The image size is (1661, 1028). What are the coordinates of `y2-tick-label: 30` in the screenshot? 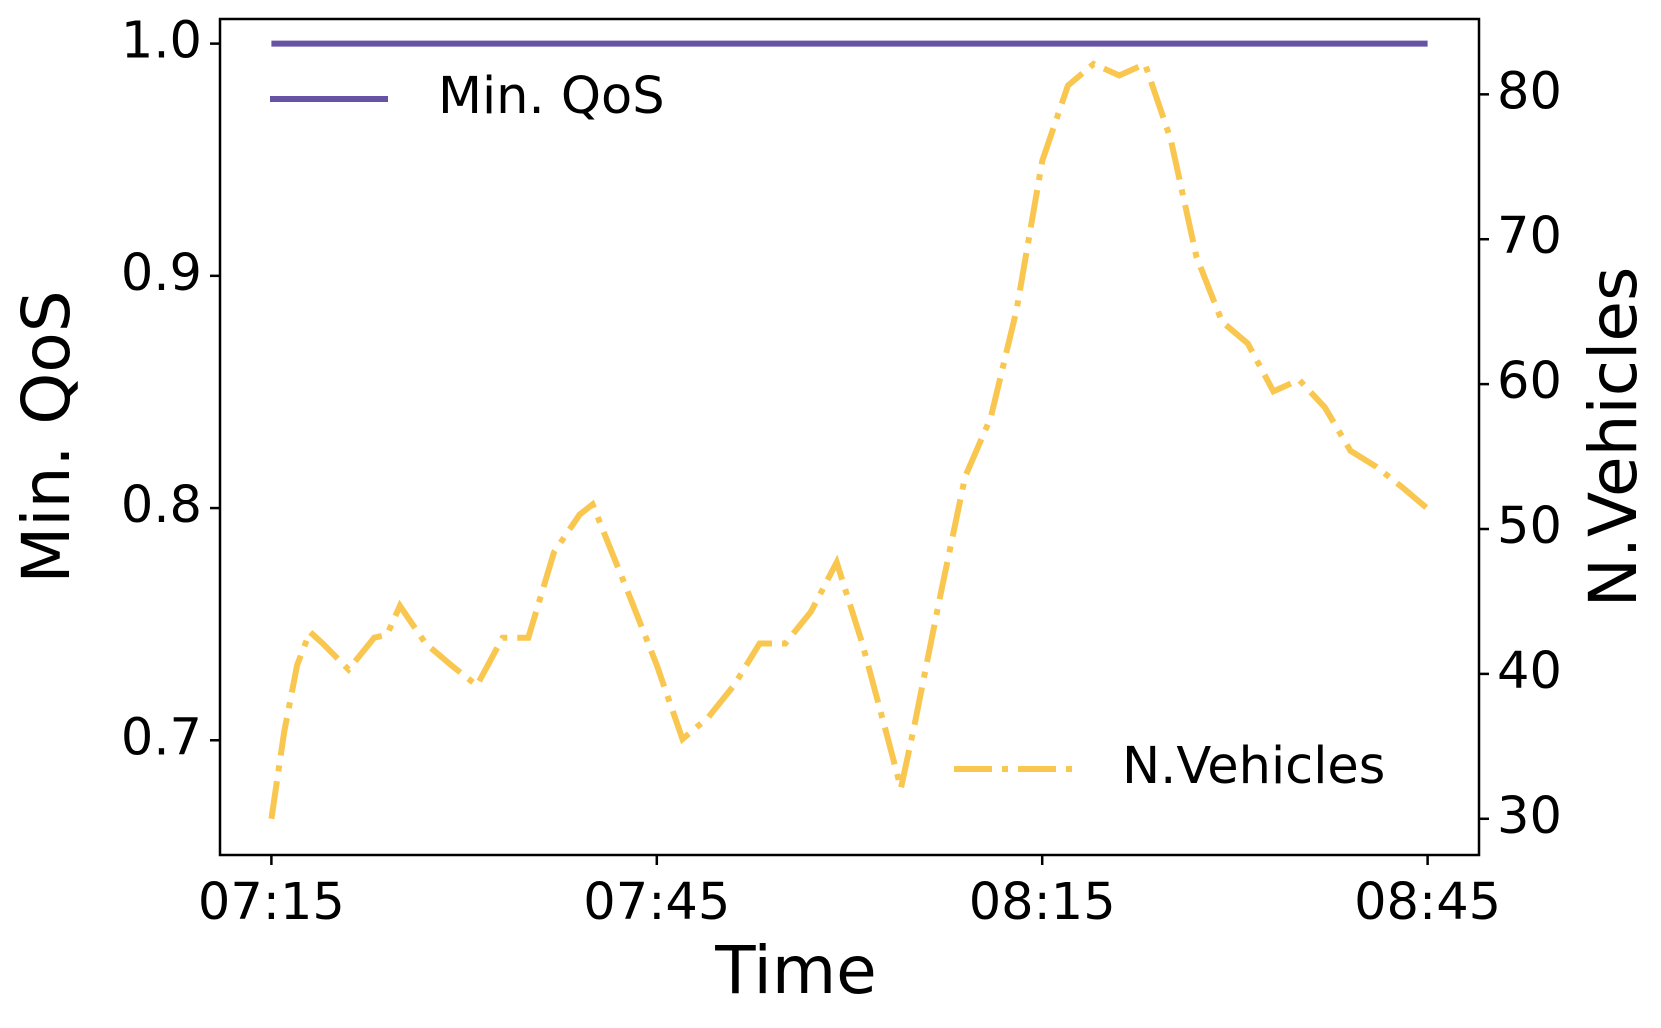 It's located at (1529, 816).